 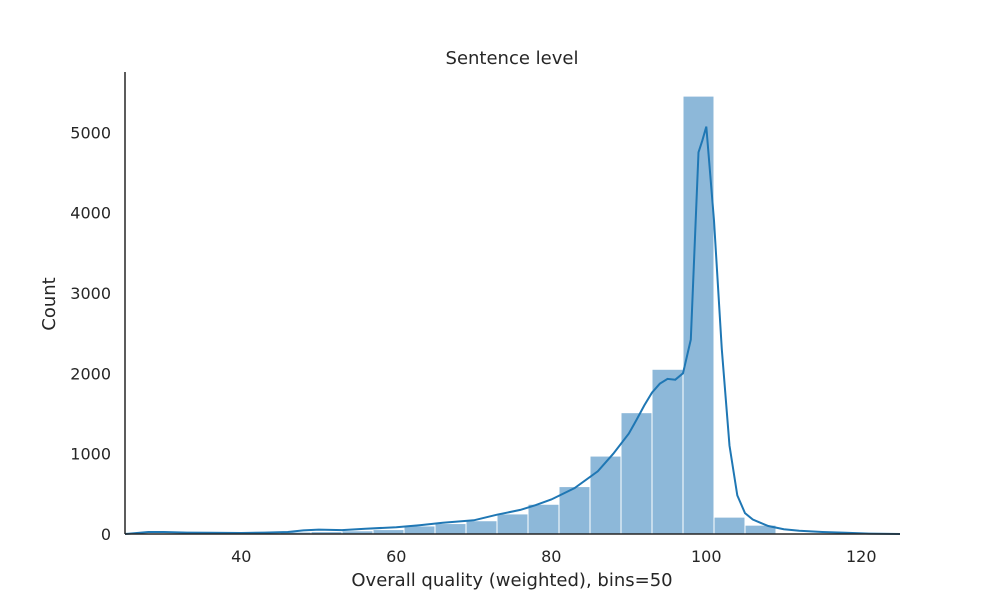 What do you see at coordinates (861, 556) in the screenshot?
I see `x-tick-label-120: 120` at bounding box center [861, 556].